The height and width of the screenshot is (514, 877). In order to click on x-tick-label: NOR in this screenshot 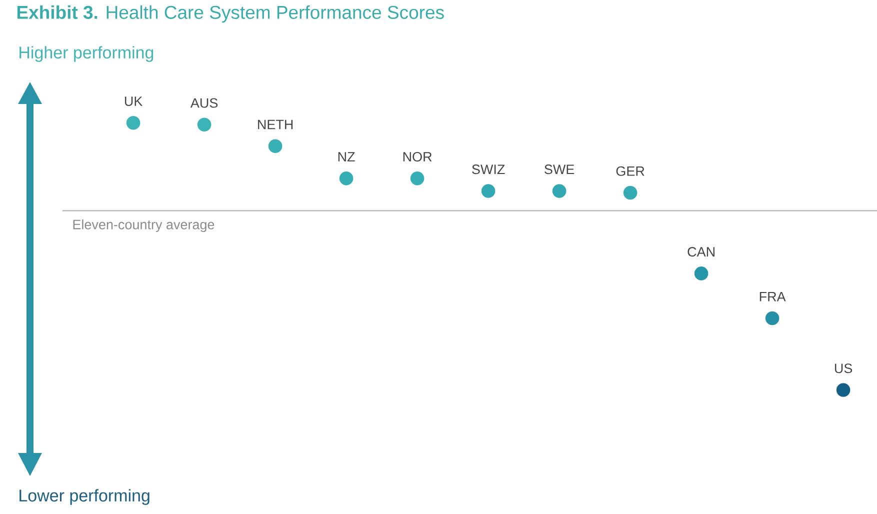, I will do `click(417, 157)`.